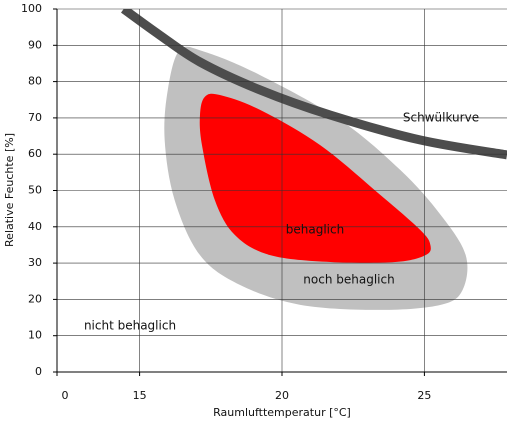 Image resolution: width=509 pixels, height=423 pixels. What do you see at coordinates (35, 226) in the screenshot?
I see `y-tick-label: 40` at bounding box center [35, 226].